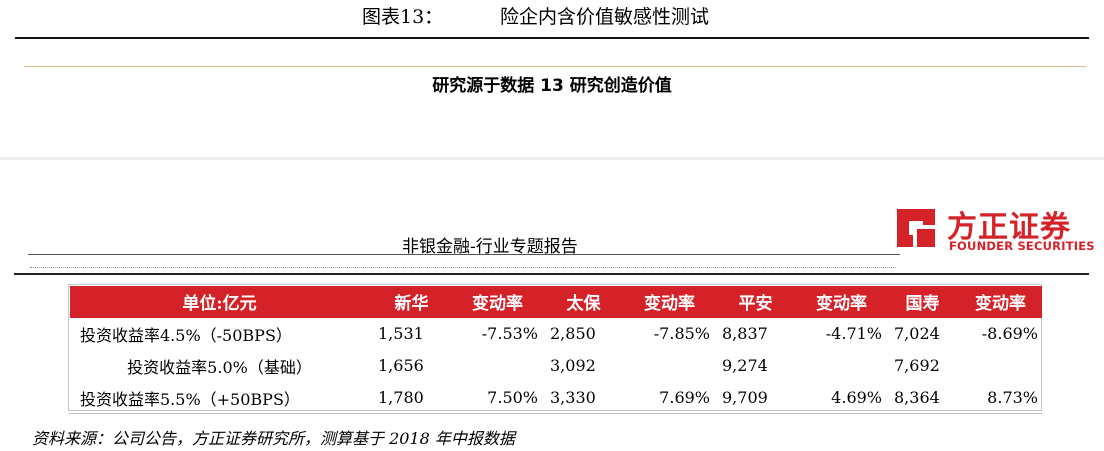 The image size is (1104, 451). Describe the element at coordinates (669, 397) in the screenshot. I see `cell-change: 7.69%` at that location.